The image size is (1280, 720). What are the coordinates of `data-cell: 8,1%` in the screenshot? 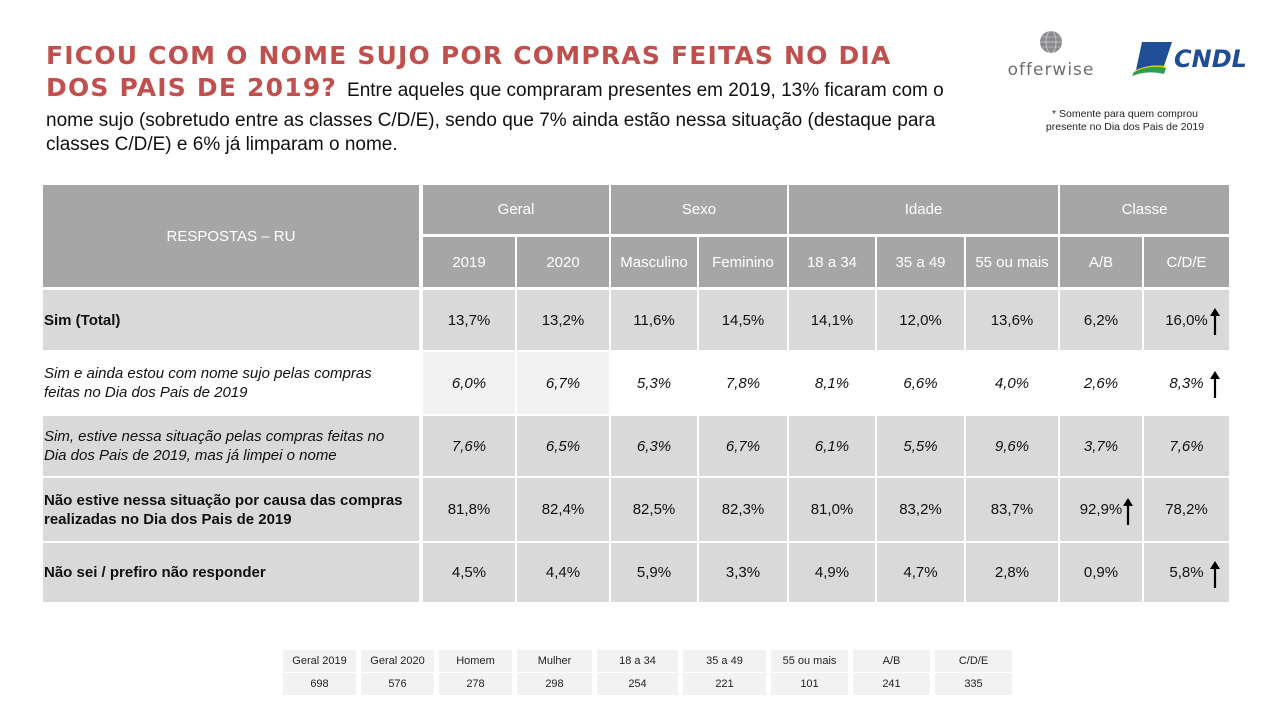 It's located at (832, 383).